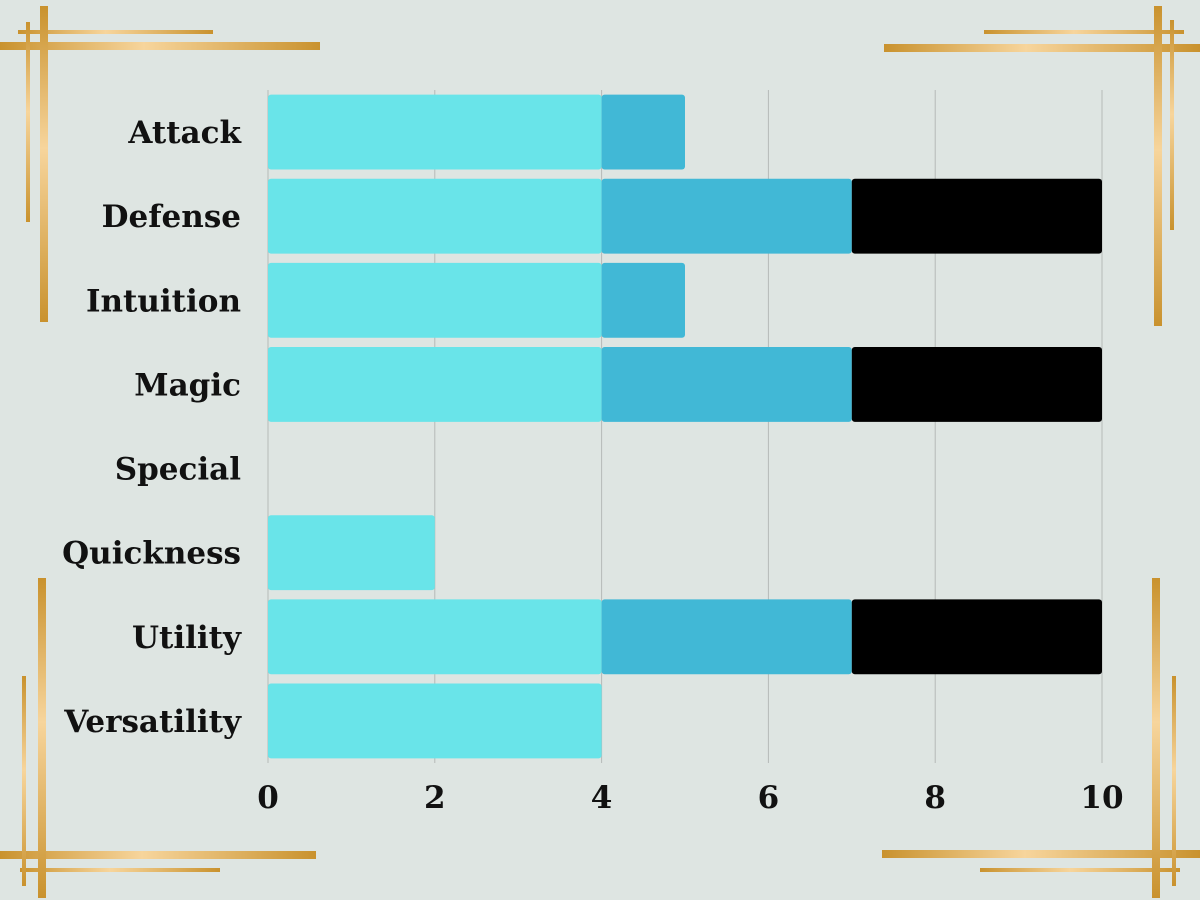 This screenshot has height=900, width=1200. What do you see at coordinates (268, 798) in the screenshot?
I see `x-tick-label-0: 0` at bounding box center [268, 798].